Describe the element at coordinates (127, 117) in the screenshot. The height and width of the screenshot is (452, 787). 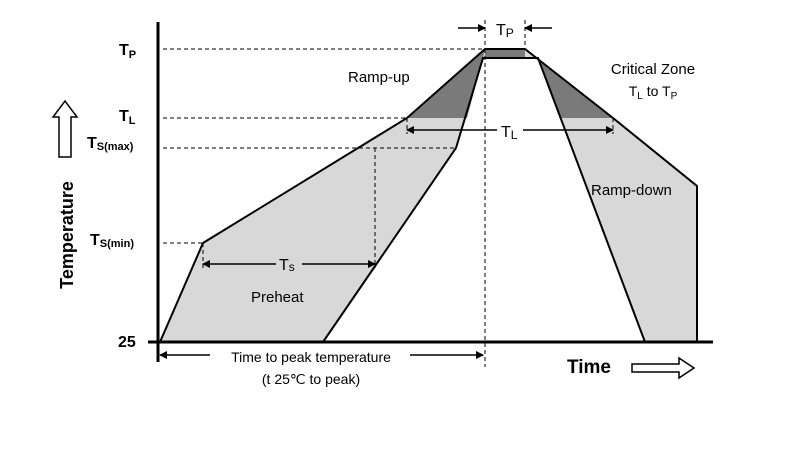
I see `tick-label-tl: TL` at that location.